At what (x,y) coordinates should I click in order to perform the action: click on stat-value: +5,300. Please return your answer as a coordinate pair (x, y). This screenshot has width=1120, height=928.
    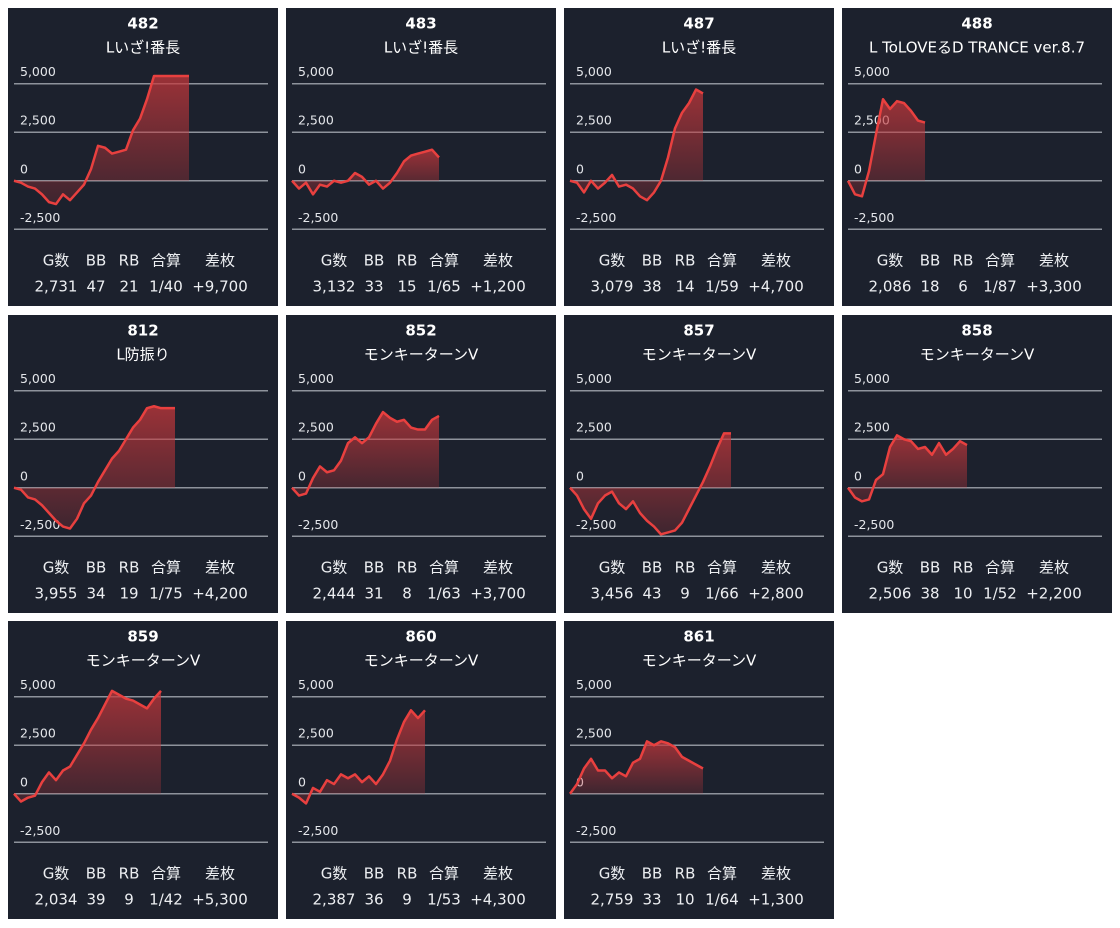
    Looking at the image, I should click on (220, 900).